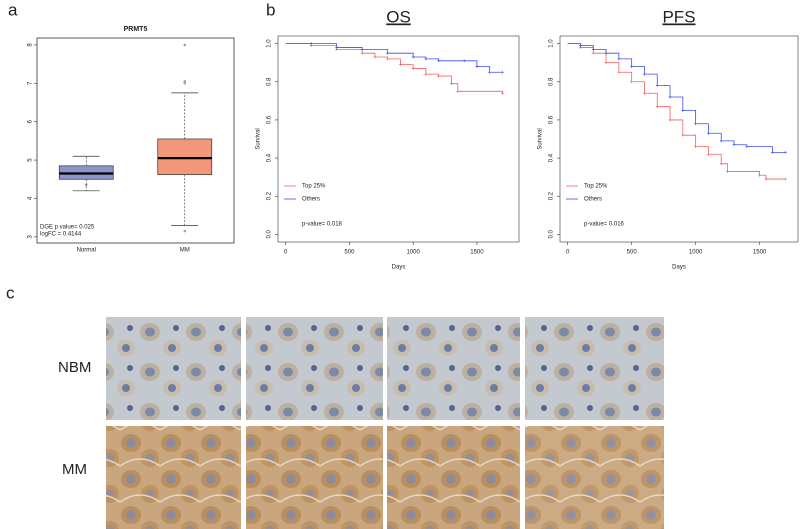 This screenshot has width=800, height=529. Describe the element at coordinates (74, 367) in the screenshot. I see `row-label: NBM` at that location.